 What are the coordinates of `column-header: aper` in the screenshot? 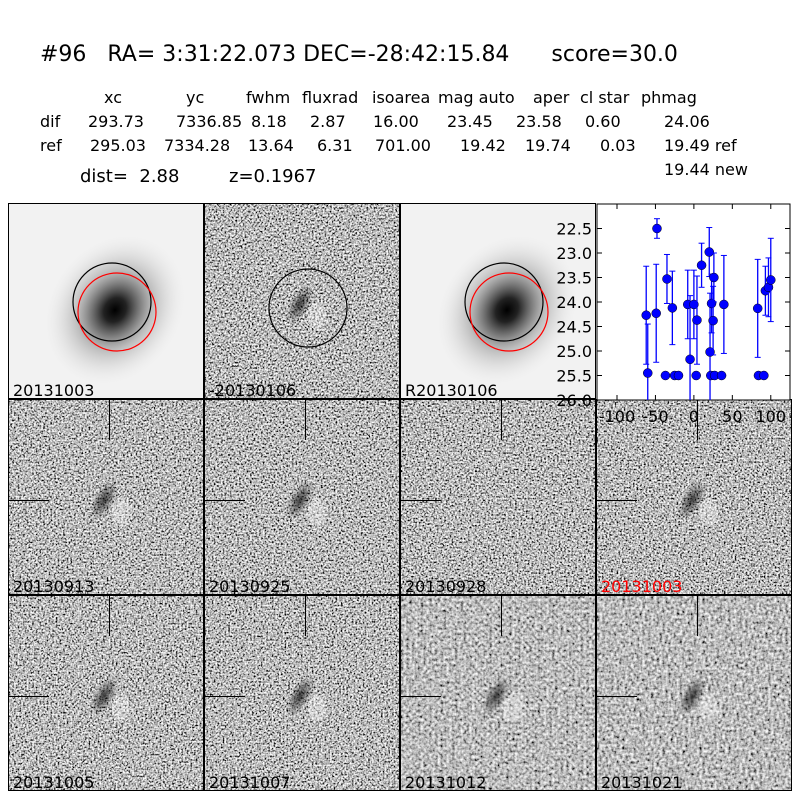 It's located at (551, 97).